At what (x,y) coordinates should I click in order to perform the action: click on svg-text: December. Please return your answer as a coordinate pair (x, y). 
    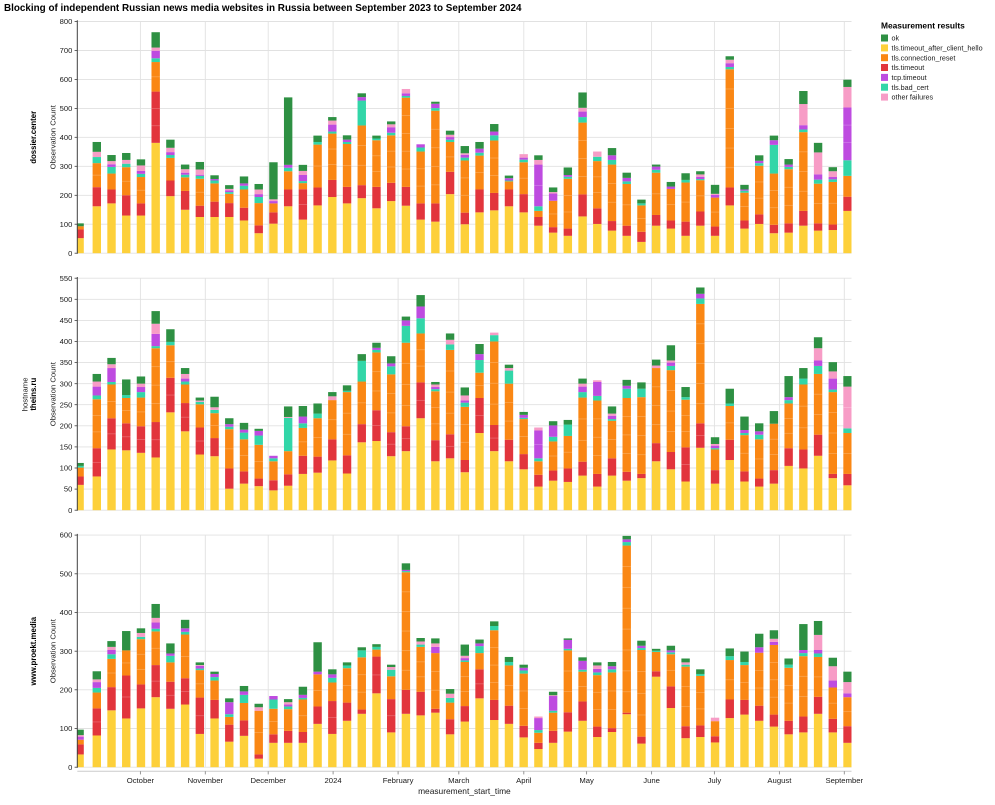
    Looking at the image, I should click on (268, 780).